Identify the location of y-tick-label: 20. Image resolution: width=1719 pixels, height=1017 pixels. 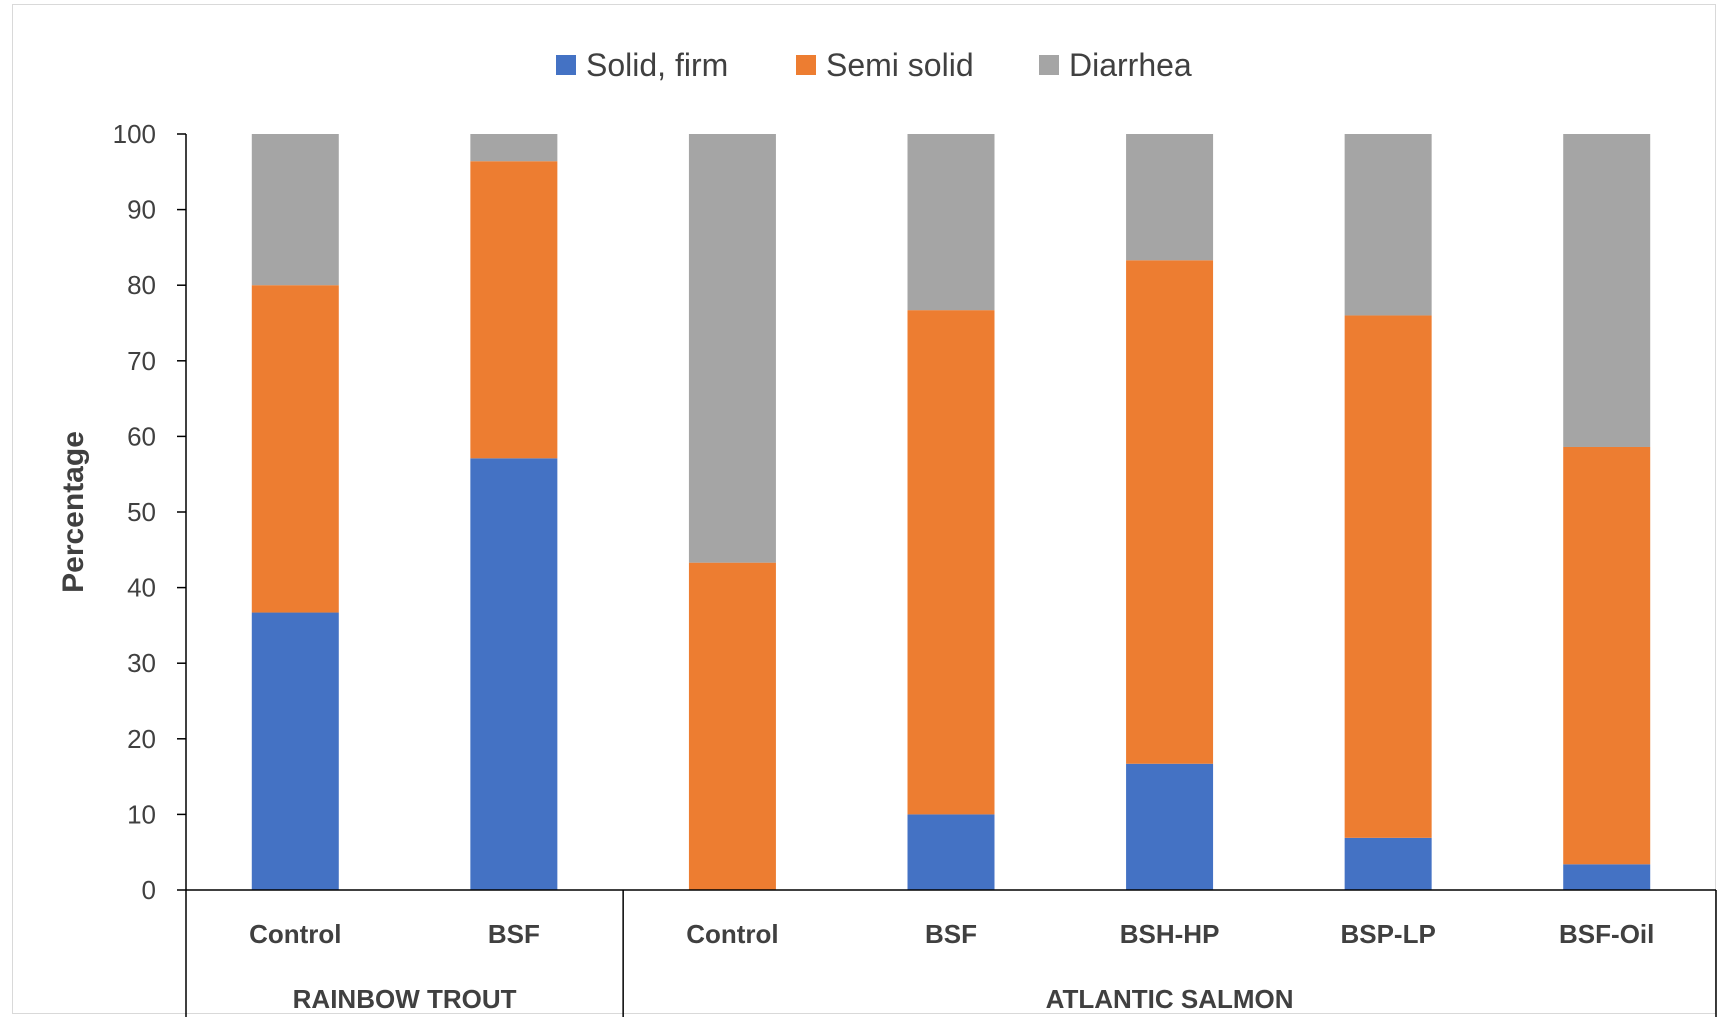
(141, 739).